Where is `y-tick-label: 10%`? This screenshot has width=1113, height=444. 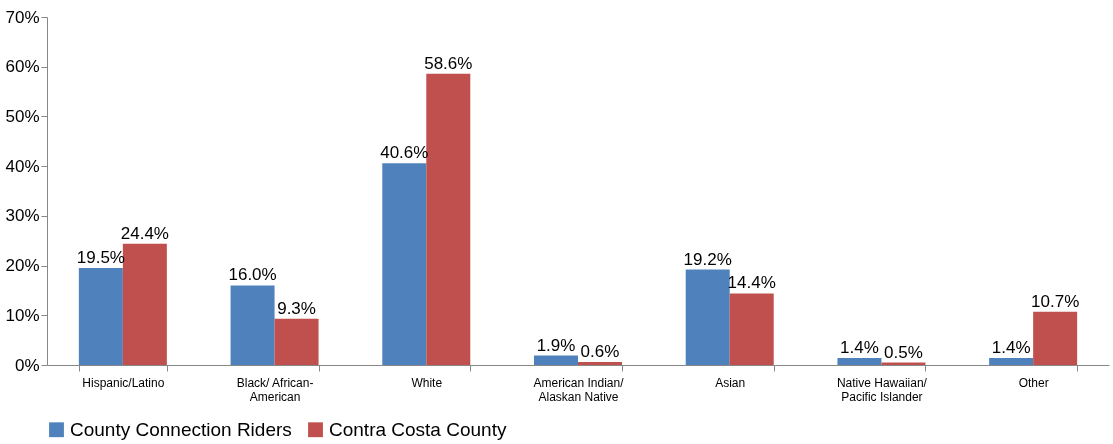 y-tick-label: 10% is located at coordinates (22, 315).